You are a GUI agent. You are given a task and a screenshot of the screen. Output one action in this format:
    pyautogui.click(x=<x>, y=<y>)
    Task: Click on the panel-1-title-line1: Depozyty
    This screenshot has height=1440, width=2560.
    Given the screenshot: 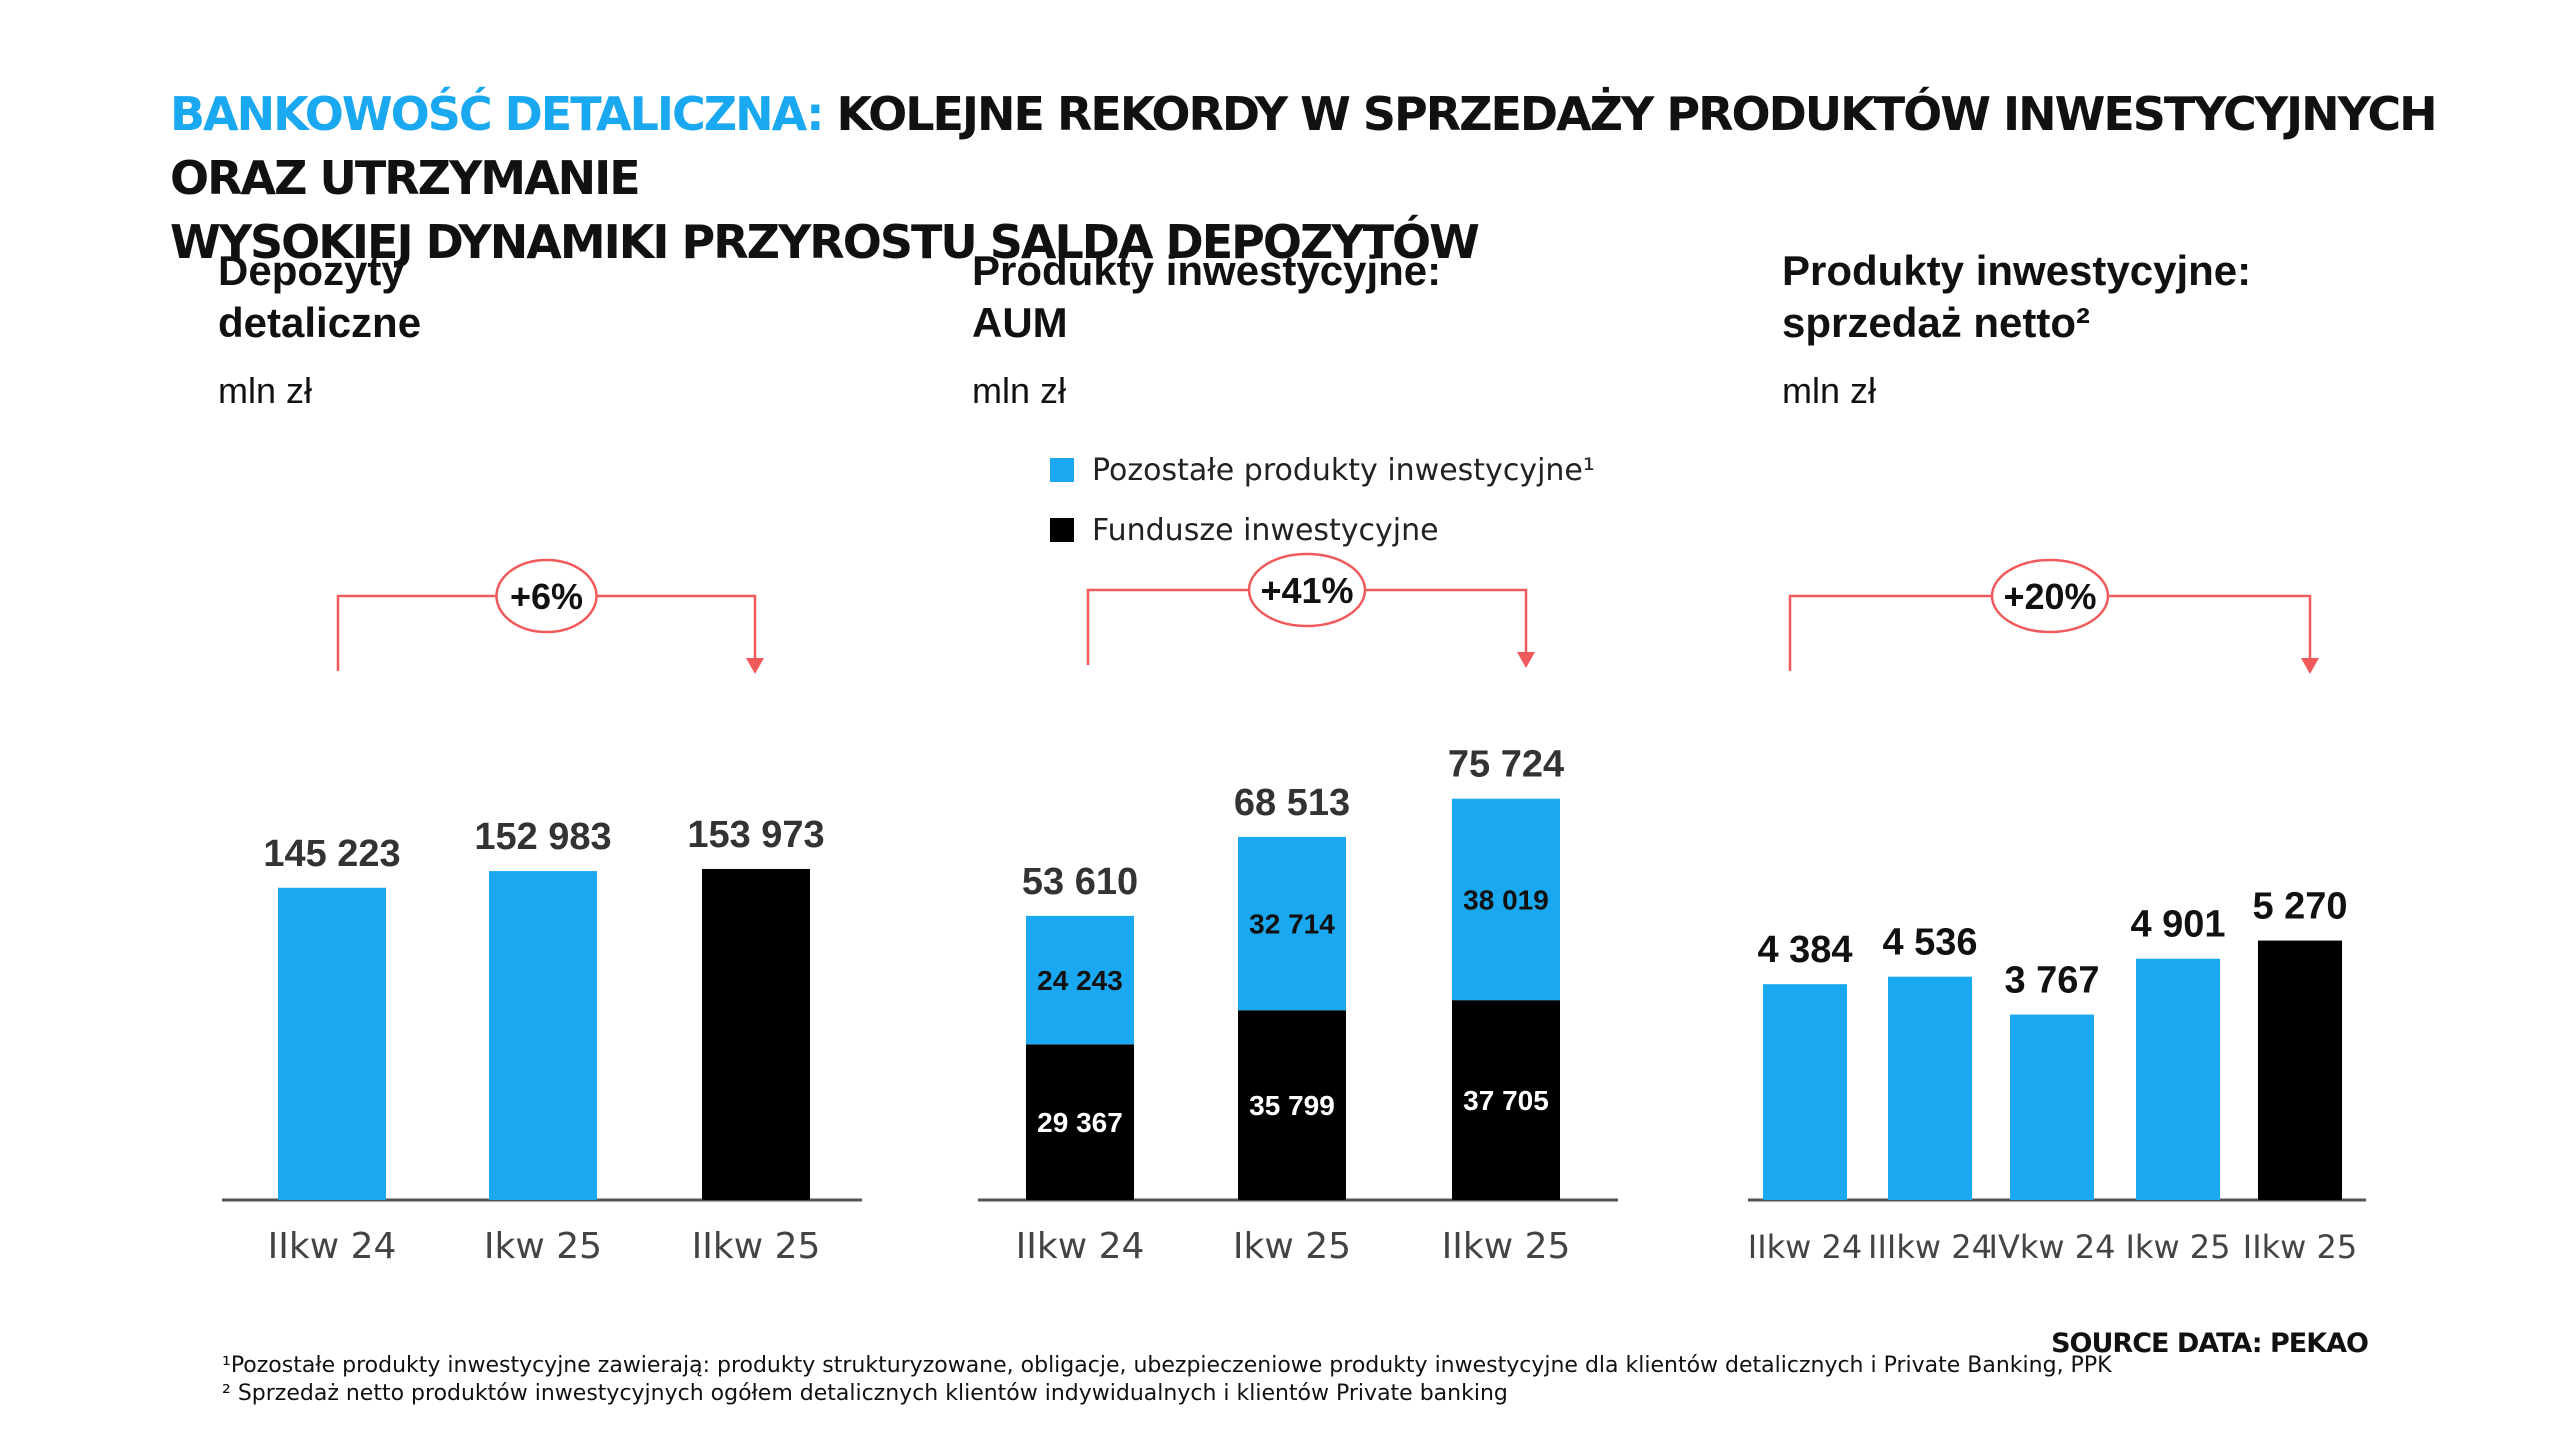 What is the action you would take?
    pyautogui.click(x=311, y=270)
    